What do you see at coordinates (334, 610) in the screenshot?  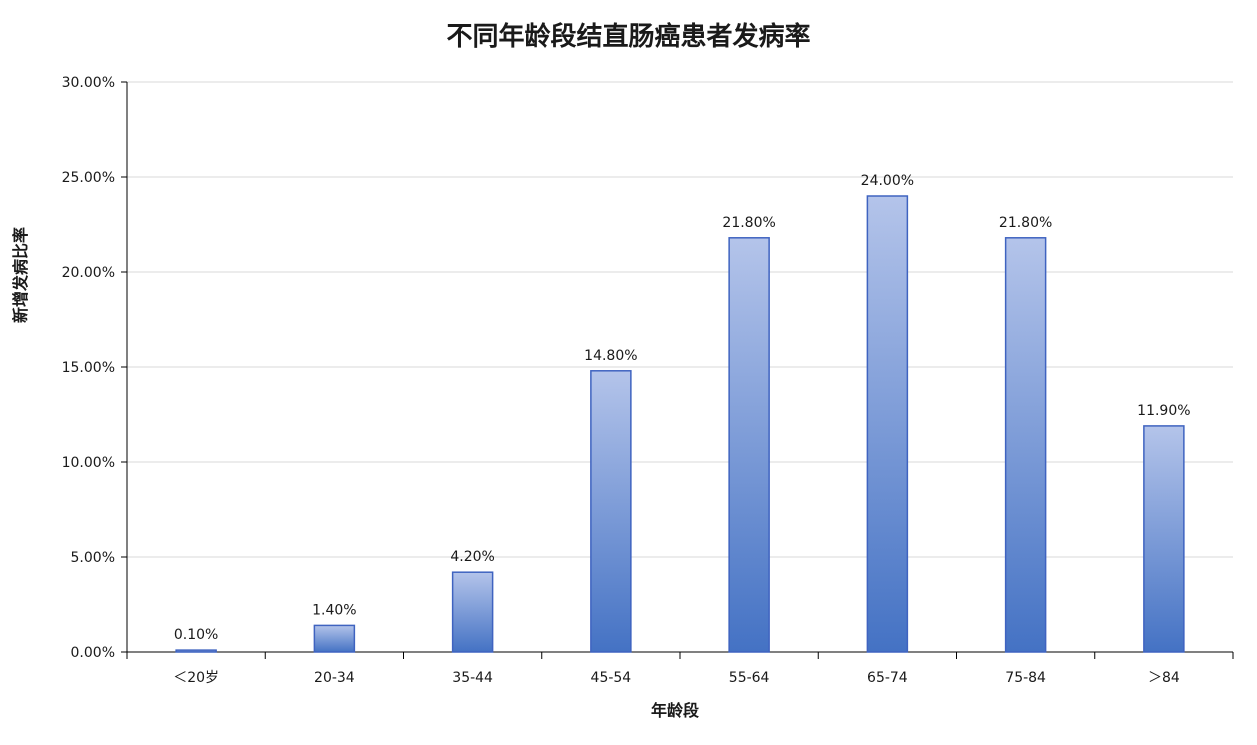 I see `data-label: 1.40%` at bounding box center [334, 610].